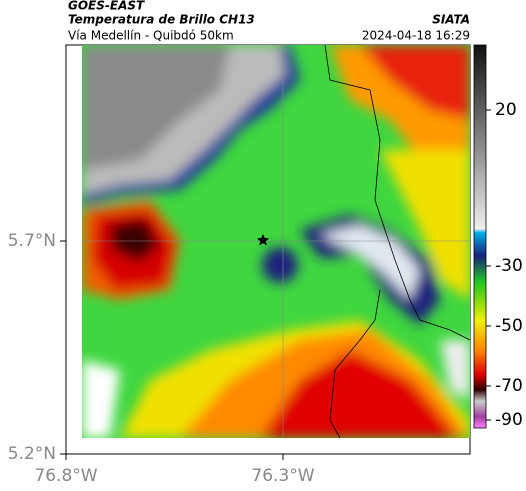 This screenshot has width=526, height=491. I want to click on y-tick-label: 5.7°N, so click(32, 241).